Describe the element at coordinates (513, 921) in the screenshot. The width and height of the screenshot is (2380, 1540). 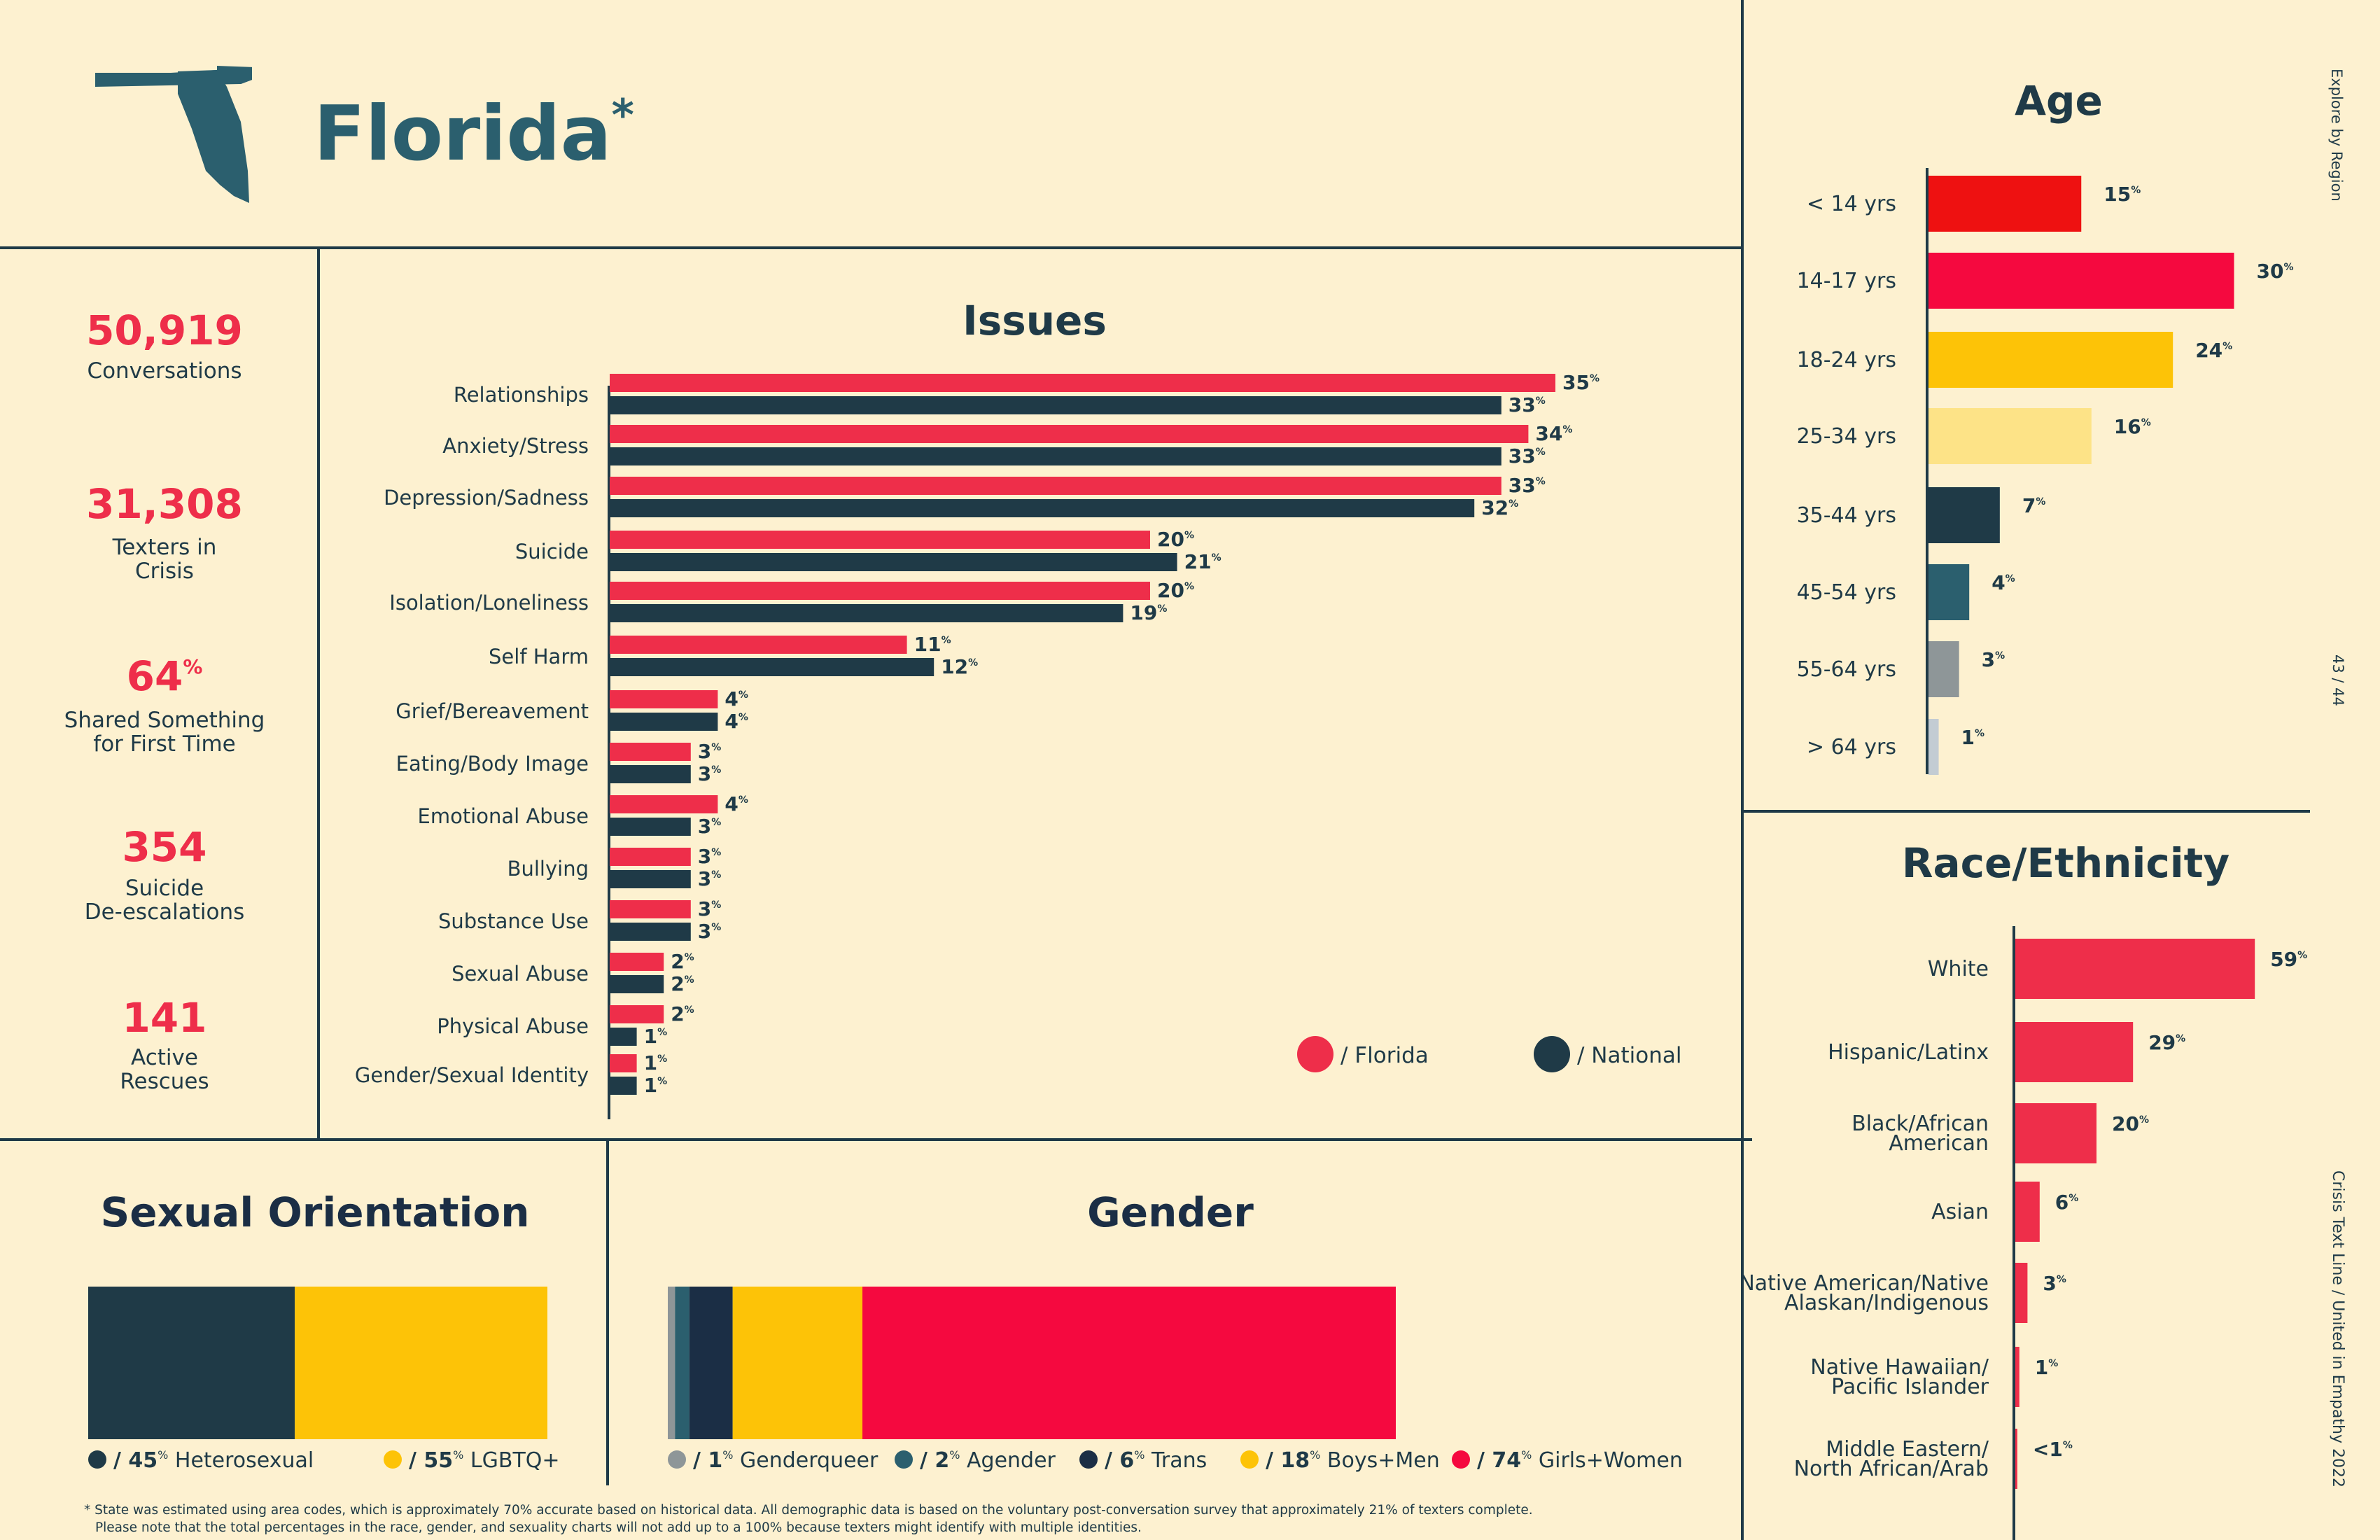
I see `issues-category-label: Substance Use` at that location.